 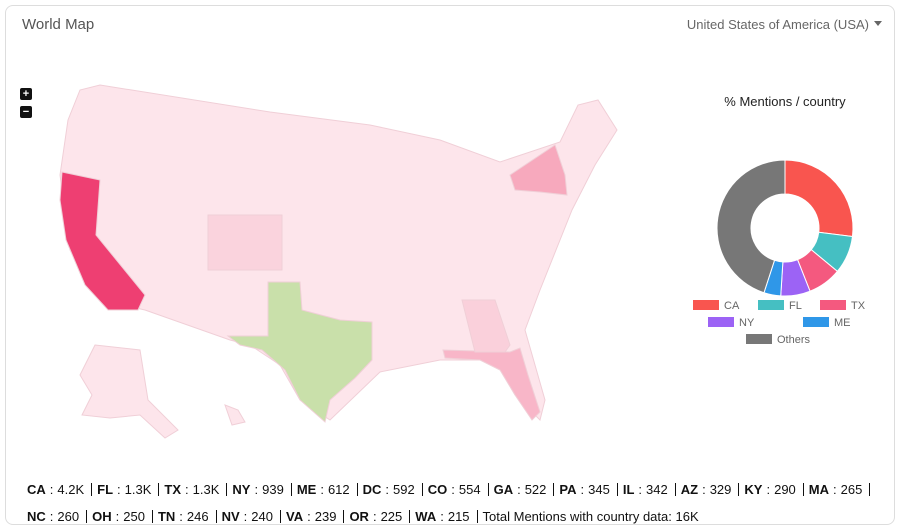 I want to click on total-item: Total Mentions with country data: 16K, so click(x=588, y=520).